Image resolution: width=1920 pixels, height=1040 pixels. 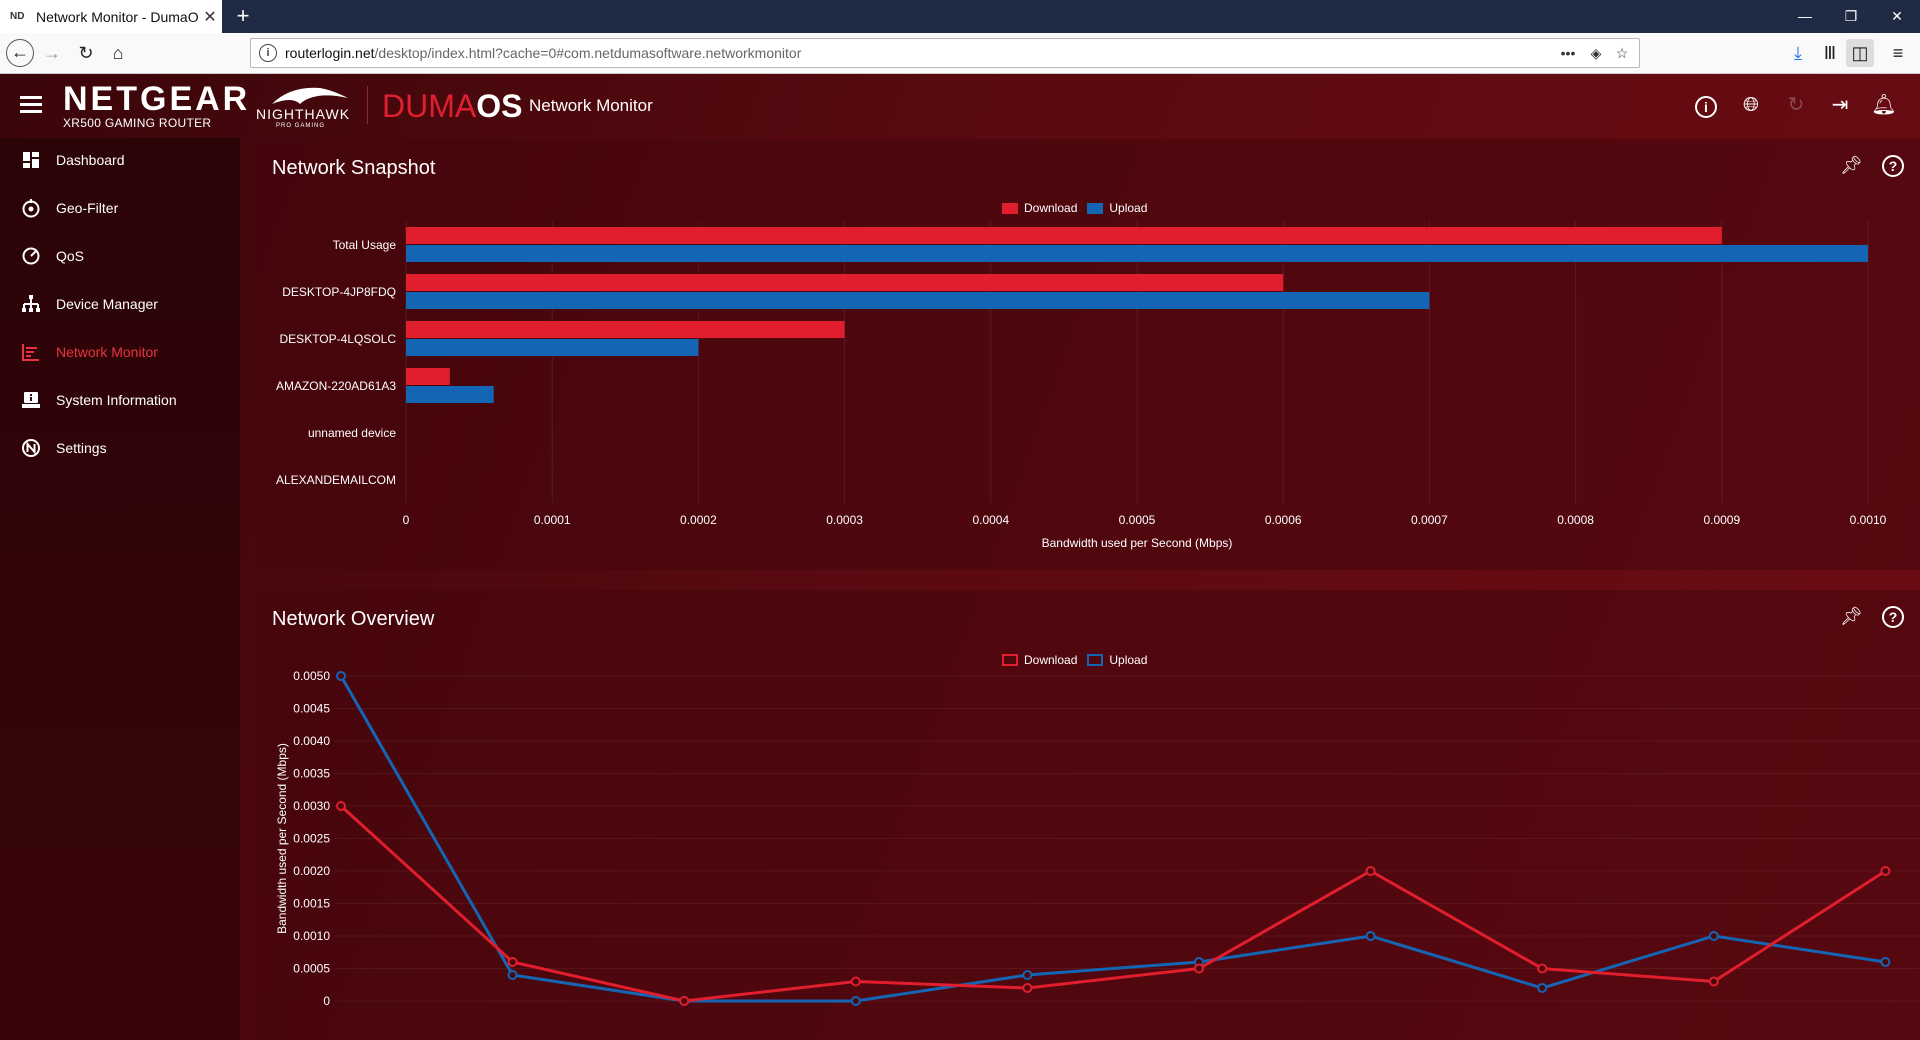 I want to click on site-info-icon: i, so click(x=268, y=53).